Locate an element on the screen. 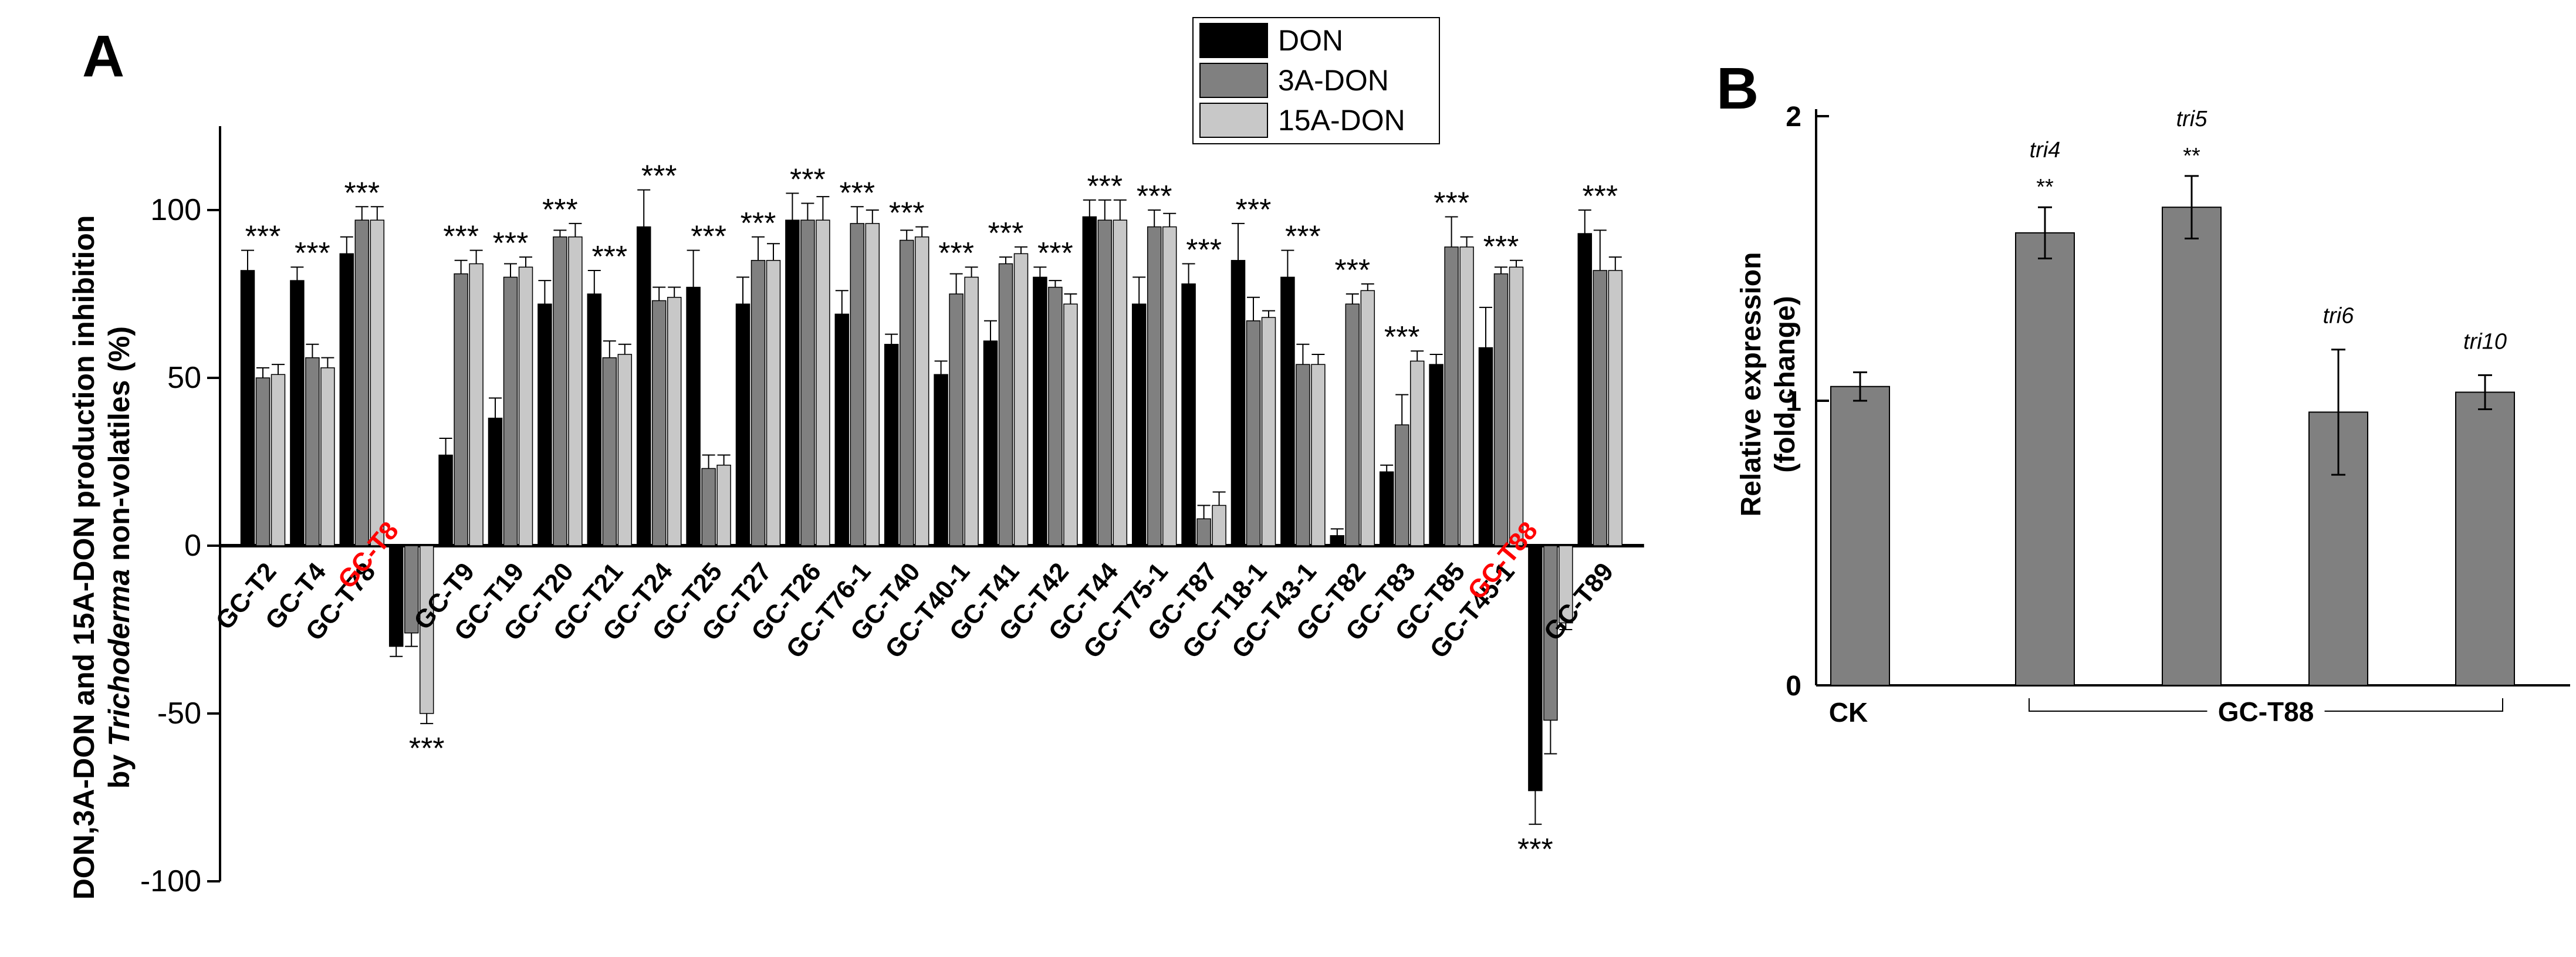 The width and height of the screenshot is (2576, 957). panel-a-legend: DON 3A-DON 15A-DON is located at coordinates (1316, 80).